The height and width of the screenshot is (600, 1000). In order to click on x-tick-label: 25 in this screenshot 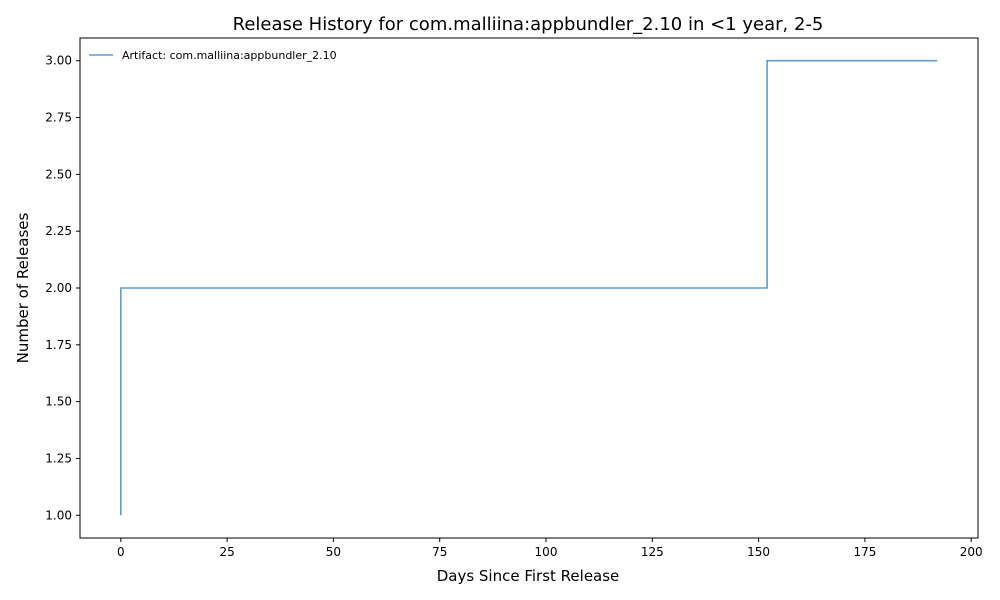, I will do `click(226, 552)`.